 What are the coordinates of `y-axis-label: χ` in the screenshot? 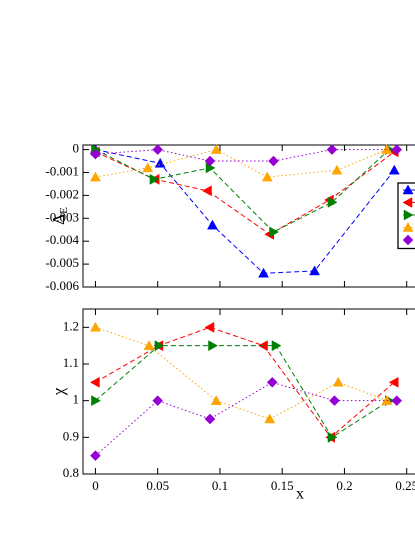 It's located at (58, 391).